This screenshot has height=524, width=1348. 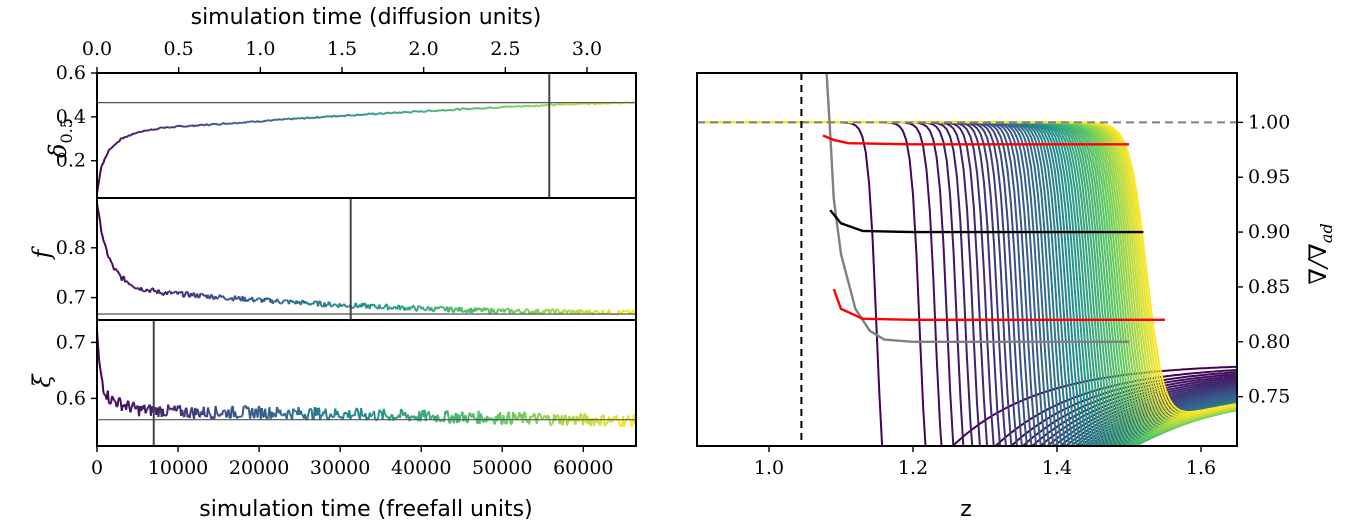 What do you see at coordinates (1320, 253) in the screenshot?
I see `gradient-y-axis-label: ∇/∇ad` at bounding box center [1320, 253].